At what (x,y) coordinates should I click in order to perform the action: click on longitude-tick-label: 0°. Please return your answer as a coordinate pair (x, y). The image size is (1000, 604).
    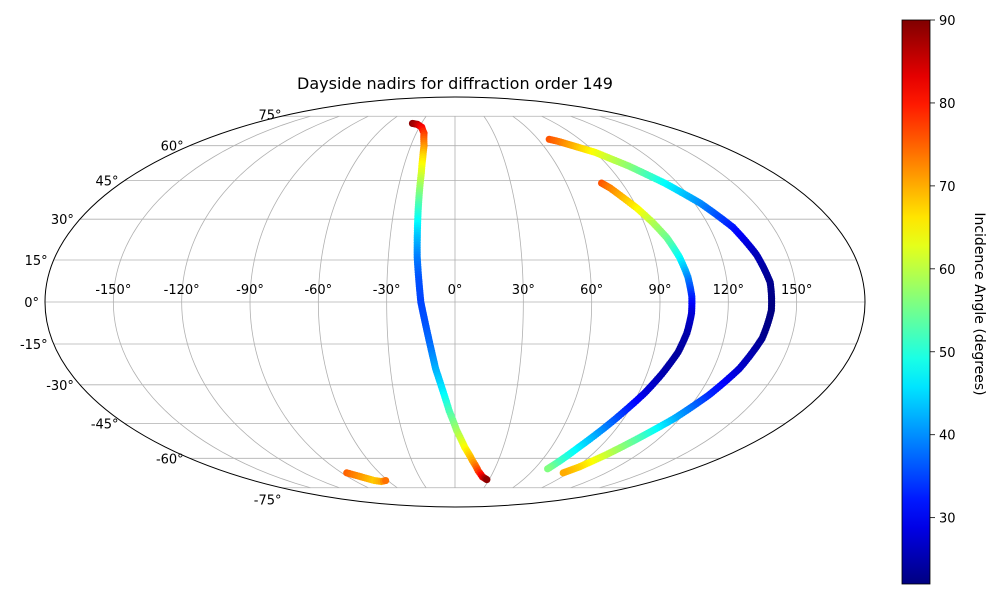
    Looking at the image, I should click on (455, 290).